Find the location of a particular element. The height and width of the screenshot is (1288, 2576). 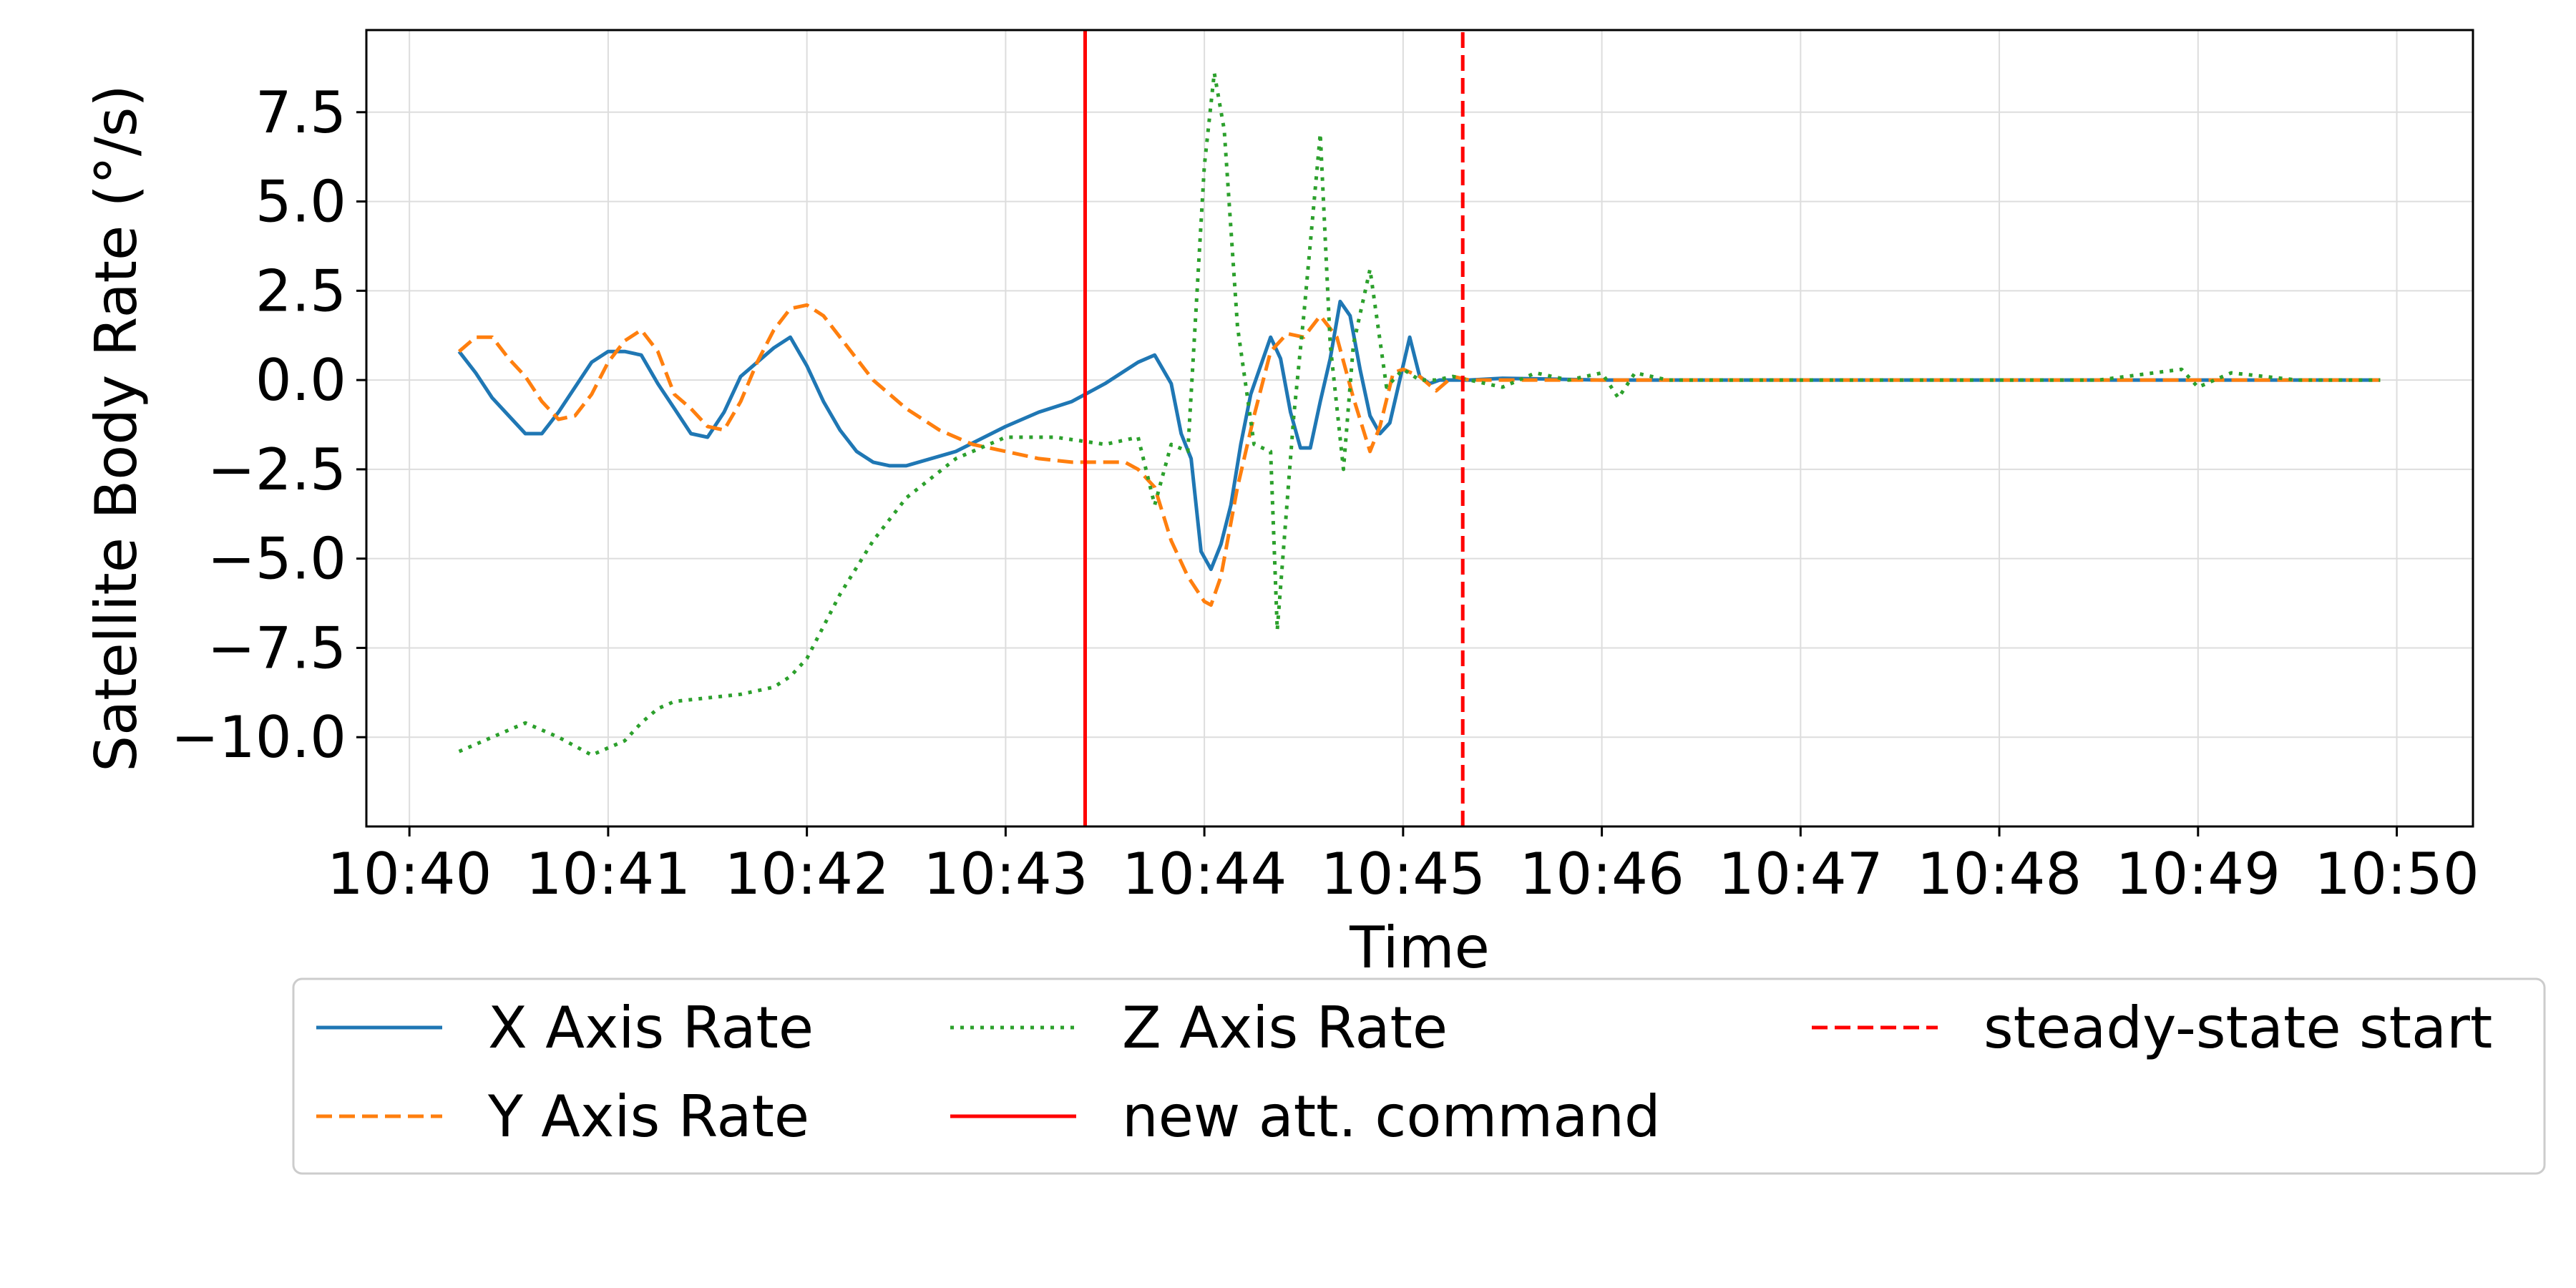

y-tick-label: −10.0 is located at coordinates (258, 737).